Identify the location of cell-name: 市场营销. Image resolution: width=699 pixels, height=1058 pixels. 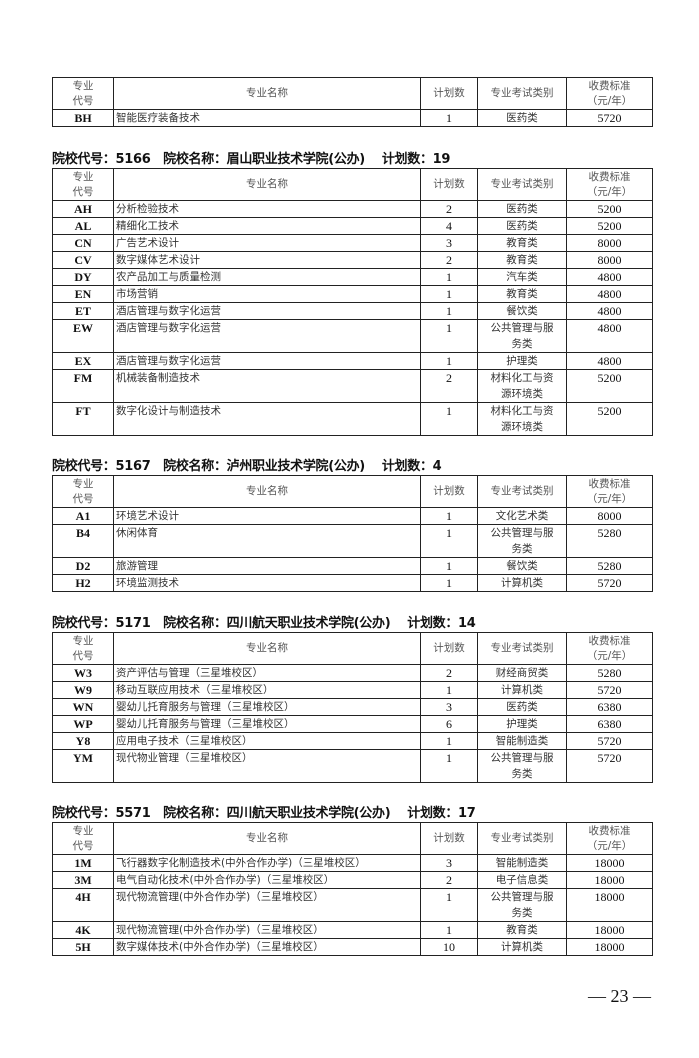
(267, 294).